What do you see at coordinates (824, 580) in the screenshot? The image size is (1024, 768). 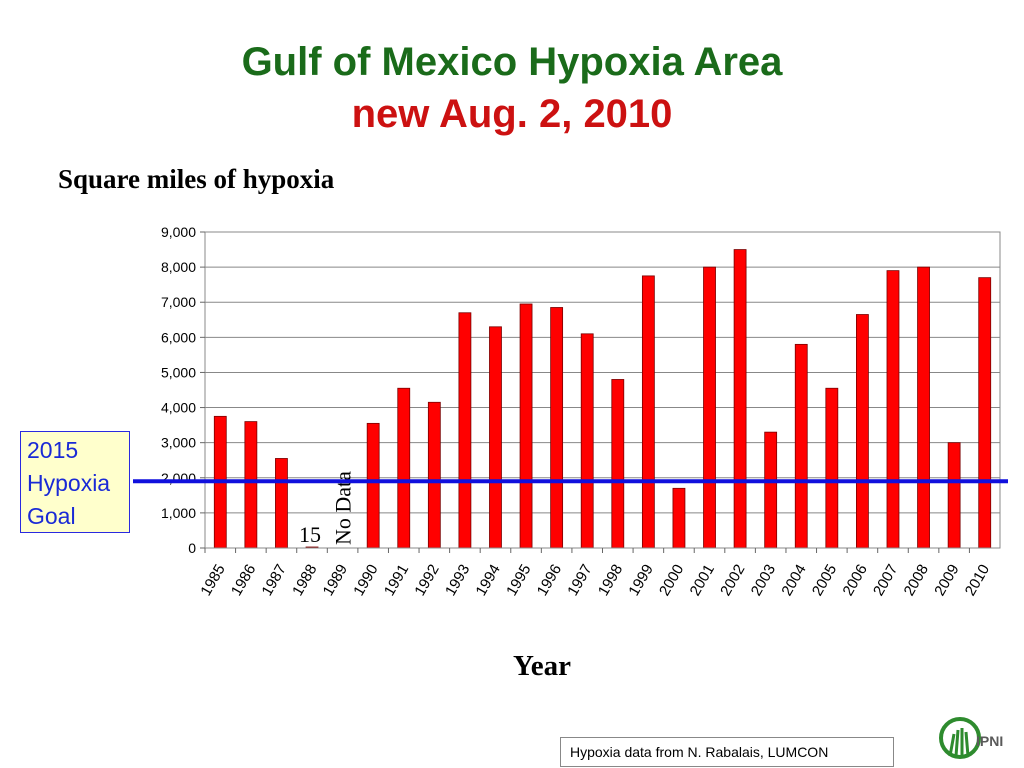 I see `x-tick-label: 2005` at bounding box center [824, 580].